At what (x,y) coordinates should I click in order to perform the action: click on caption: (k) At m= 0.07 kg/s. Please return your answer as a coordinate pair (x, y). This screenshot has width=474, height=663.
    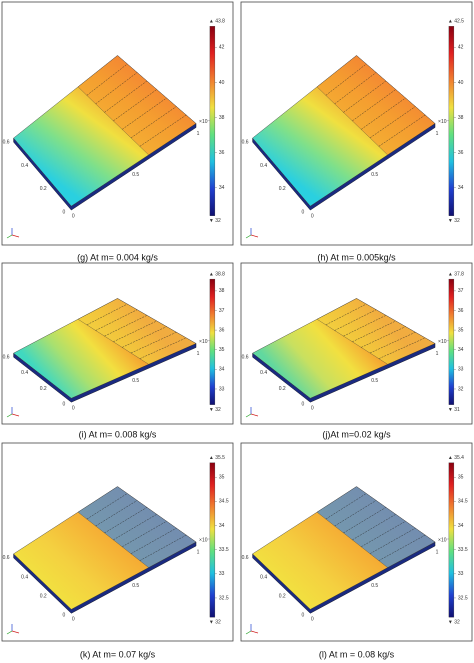
    Looking at the image, I should click on (118, 654).